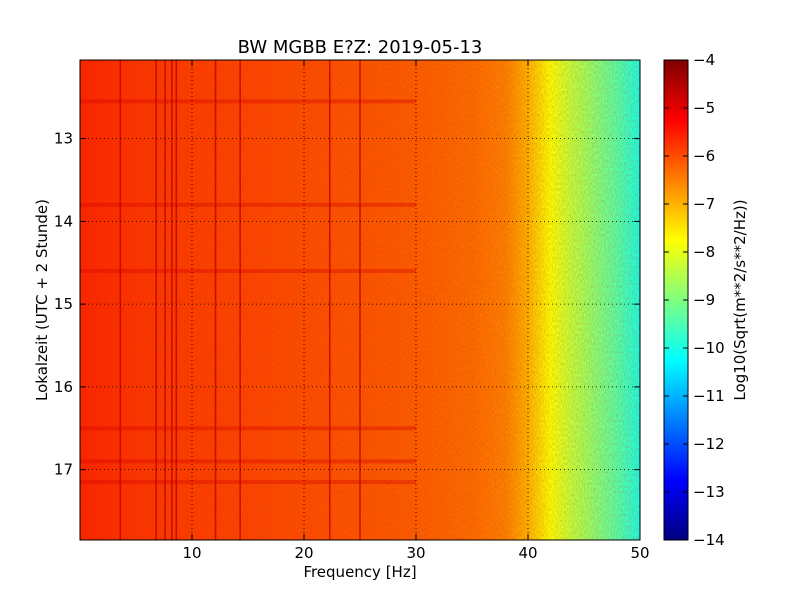  What do you see at coordinates (527, 553) in the screenshot?
I see `x-tick-label: 40` at bounding box center [527, 553].